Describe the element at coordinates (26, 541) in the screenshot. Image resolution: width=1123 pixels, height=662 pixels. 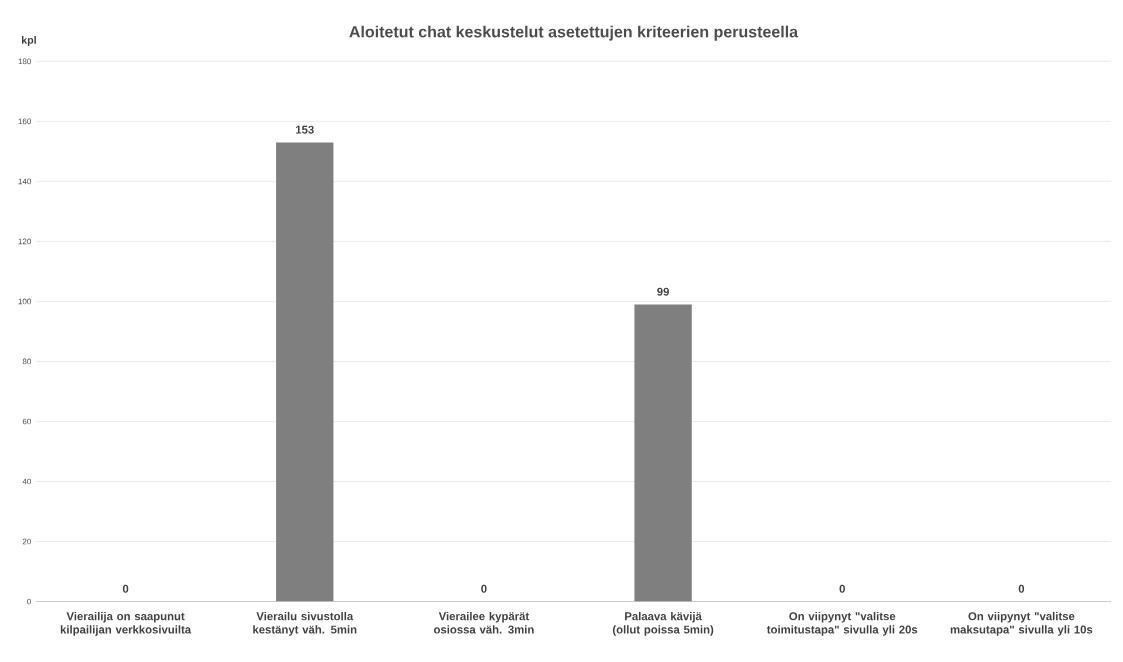
I see `y-tick-label: 20` at that location.